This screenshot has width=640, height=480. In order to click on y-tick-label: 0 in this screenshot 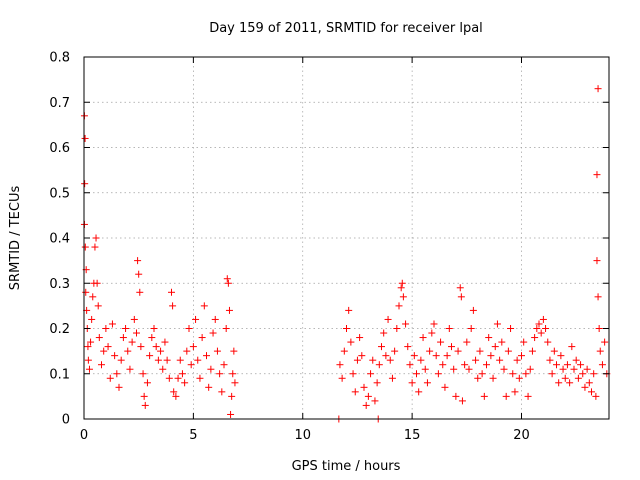, I will do `click(66, 420)`.